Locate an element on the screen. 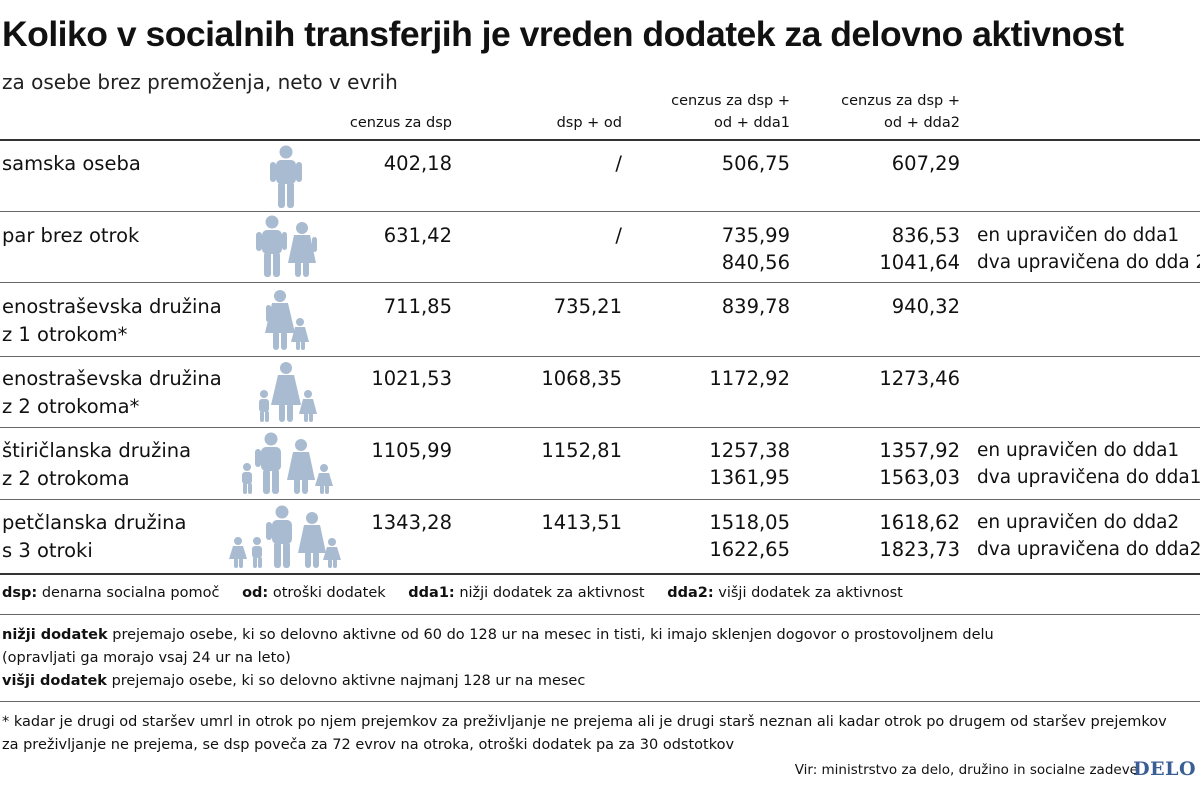 Image resolution: width=1200 pixels, height=792 pixels. row-note: en upravičen do dda2 is located at coordinates (1078, 522).